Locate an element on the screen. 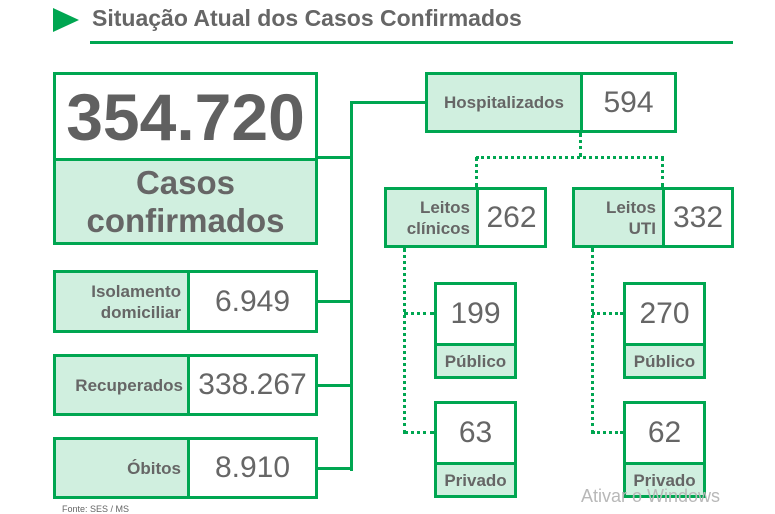  hospitalizados-label: Hospitalizados is located at coordinates (504, 102).